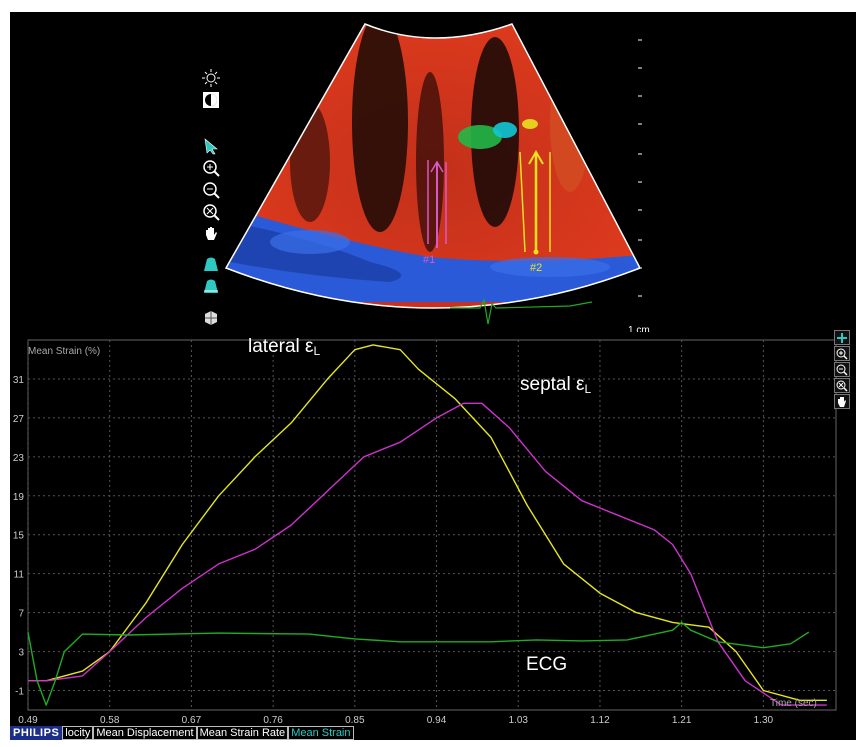 The image size is (866, 747). What do you see at coordinates (321, 733) in the screenshot?
I see `tab-mean-strain: Mean Strain` at bounding box center [321, 733].